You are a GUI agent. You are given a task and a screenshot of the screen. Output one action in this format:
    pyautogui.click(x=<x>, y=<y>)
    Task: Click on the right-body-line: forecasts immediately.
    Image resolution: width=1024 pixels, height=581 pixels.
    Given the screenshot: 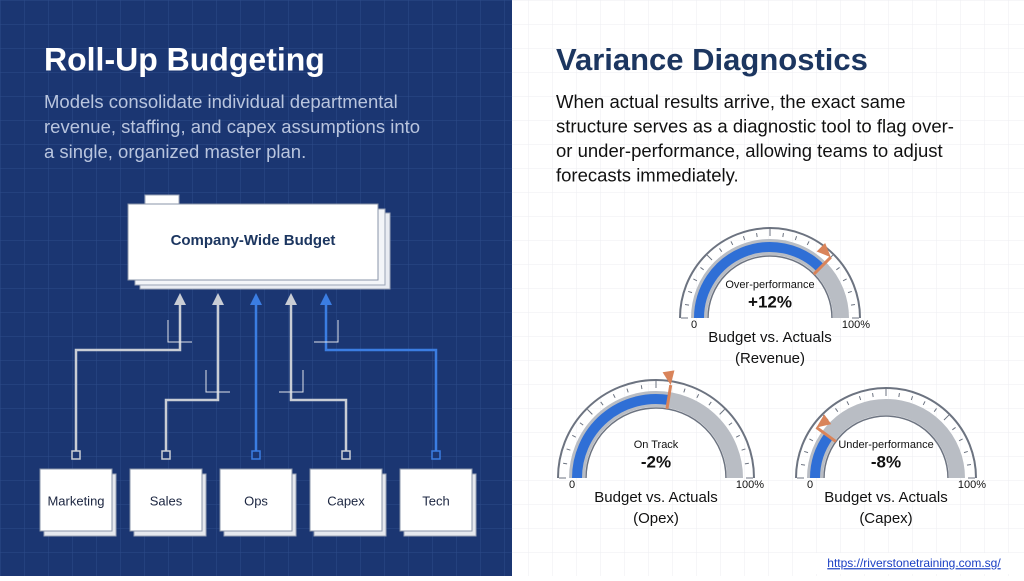 What is the action you would take?
    pyautogui.click(x=647, y=174)
    